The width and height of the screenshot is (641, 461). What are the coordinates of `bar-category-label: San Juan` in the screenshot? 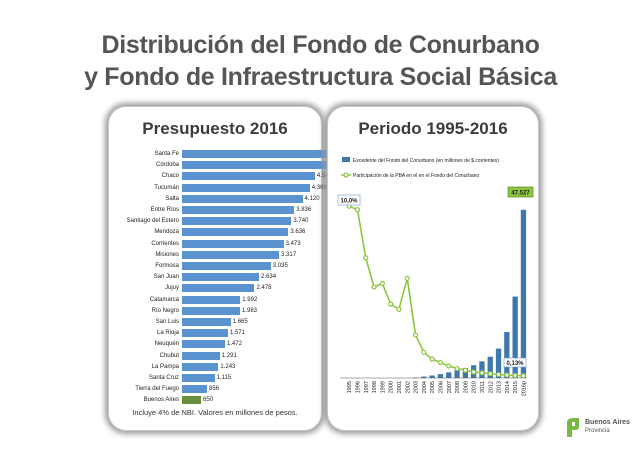 It's located at (166, 277).